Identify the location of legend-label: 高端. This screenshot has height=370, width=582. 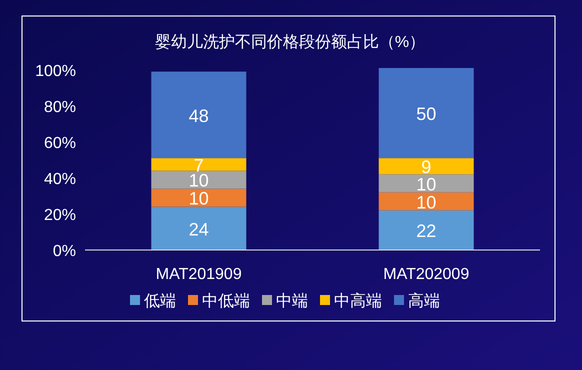
(424, 301).